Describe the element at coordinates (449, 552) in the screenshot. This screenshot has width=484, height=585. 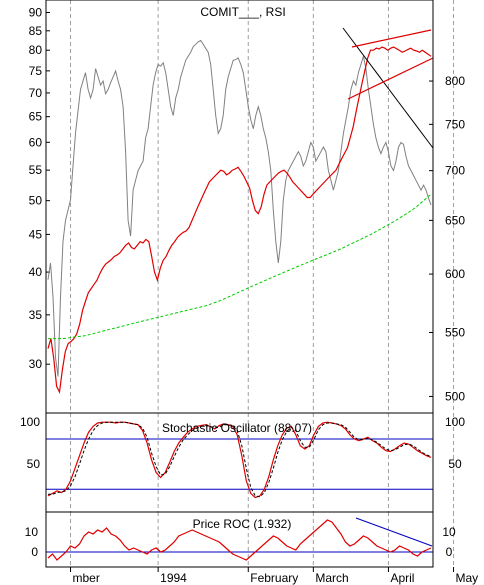
I see `roc-right-tick-label: 0` at that location.